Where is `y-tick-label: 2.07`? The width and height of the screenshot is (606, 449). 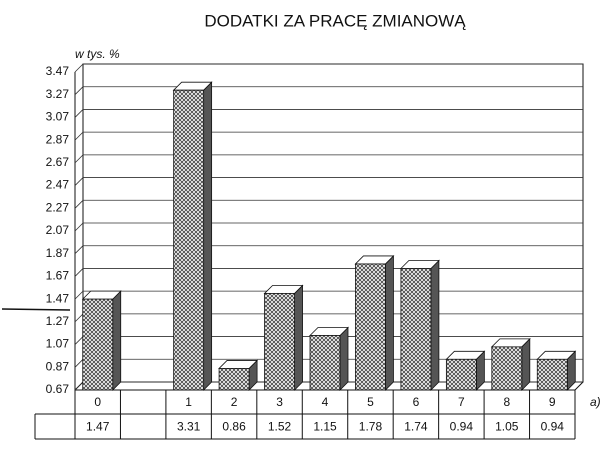
y-tick-label: 2.07 is located at coordinates (58, 230).